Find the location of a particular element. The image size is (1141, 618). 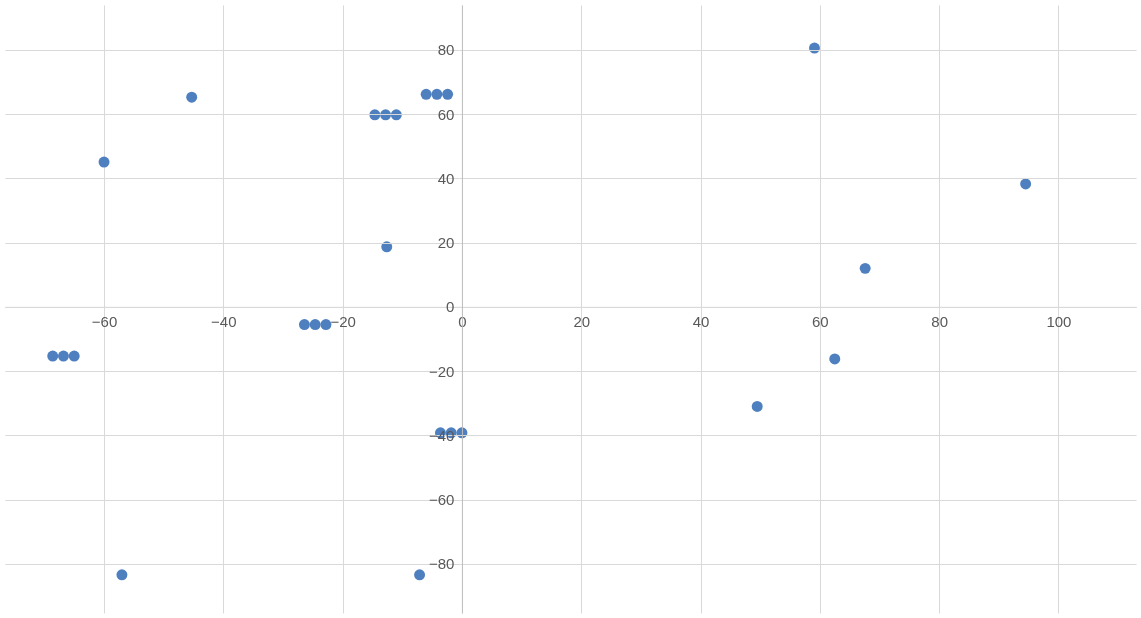

x-tick-label: −40 is located at coordinates (224, 322).